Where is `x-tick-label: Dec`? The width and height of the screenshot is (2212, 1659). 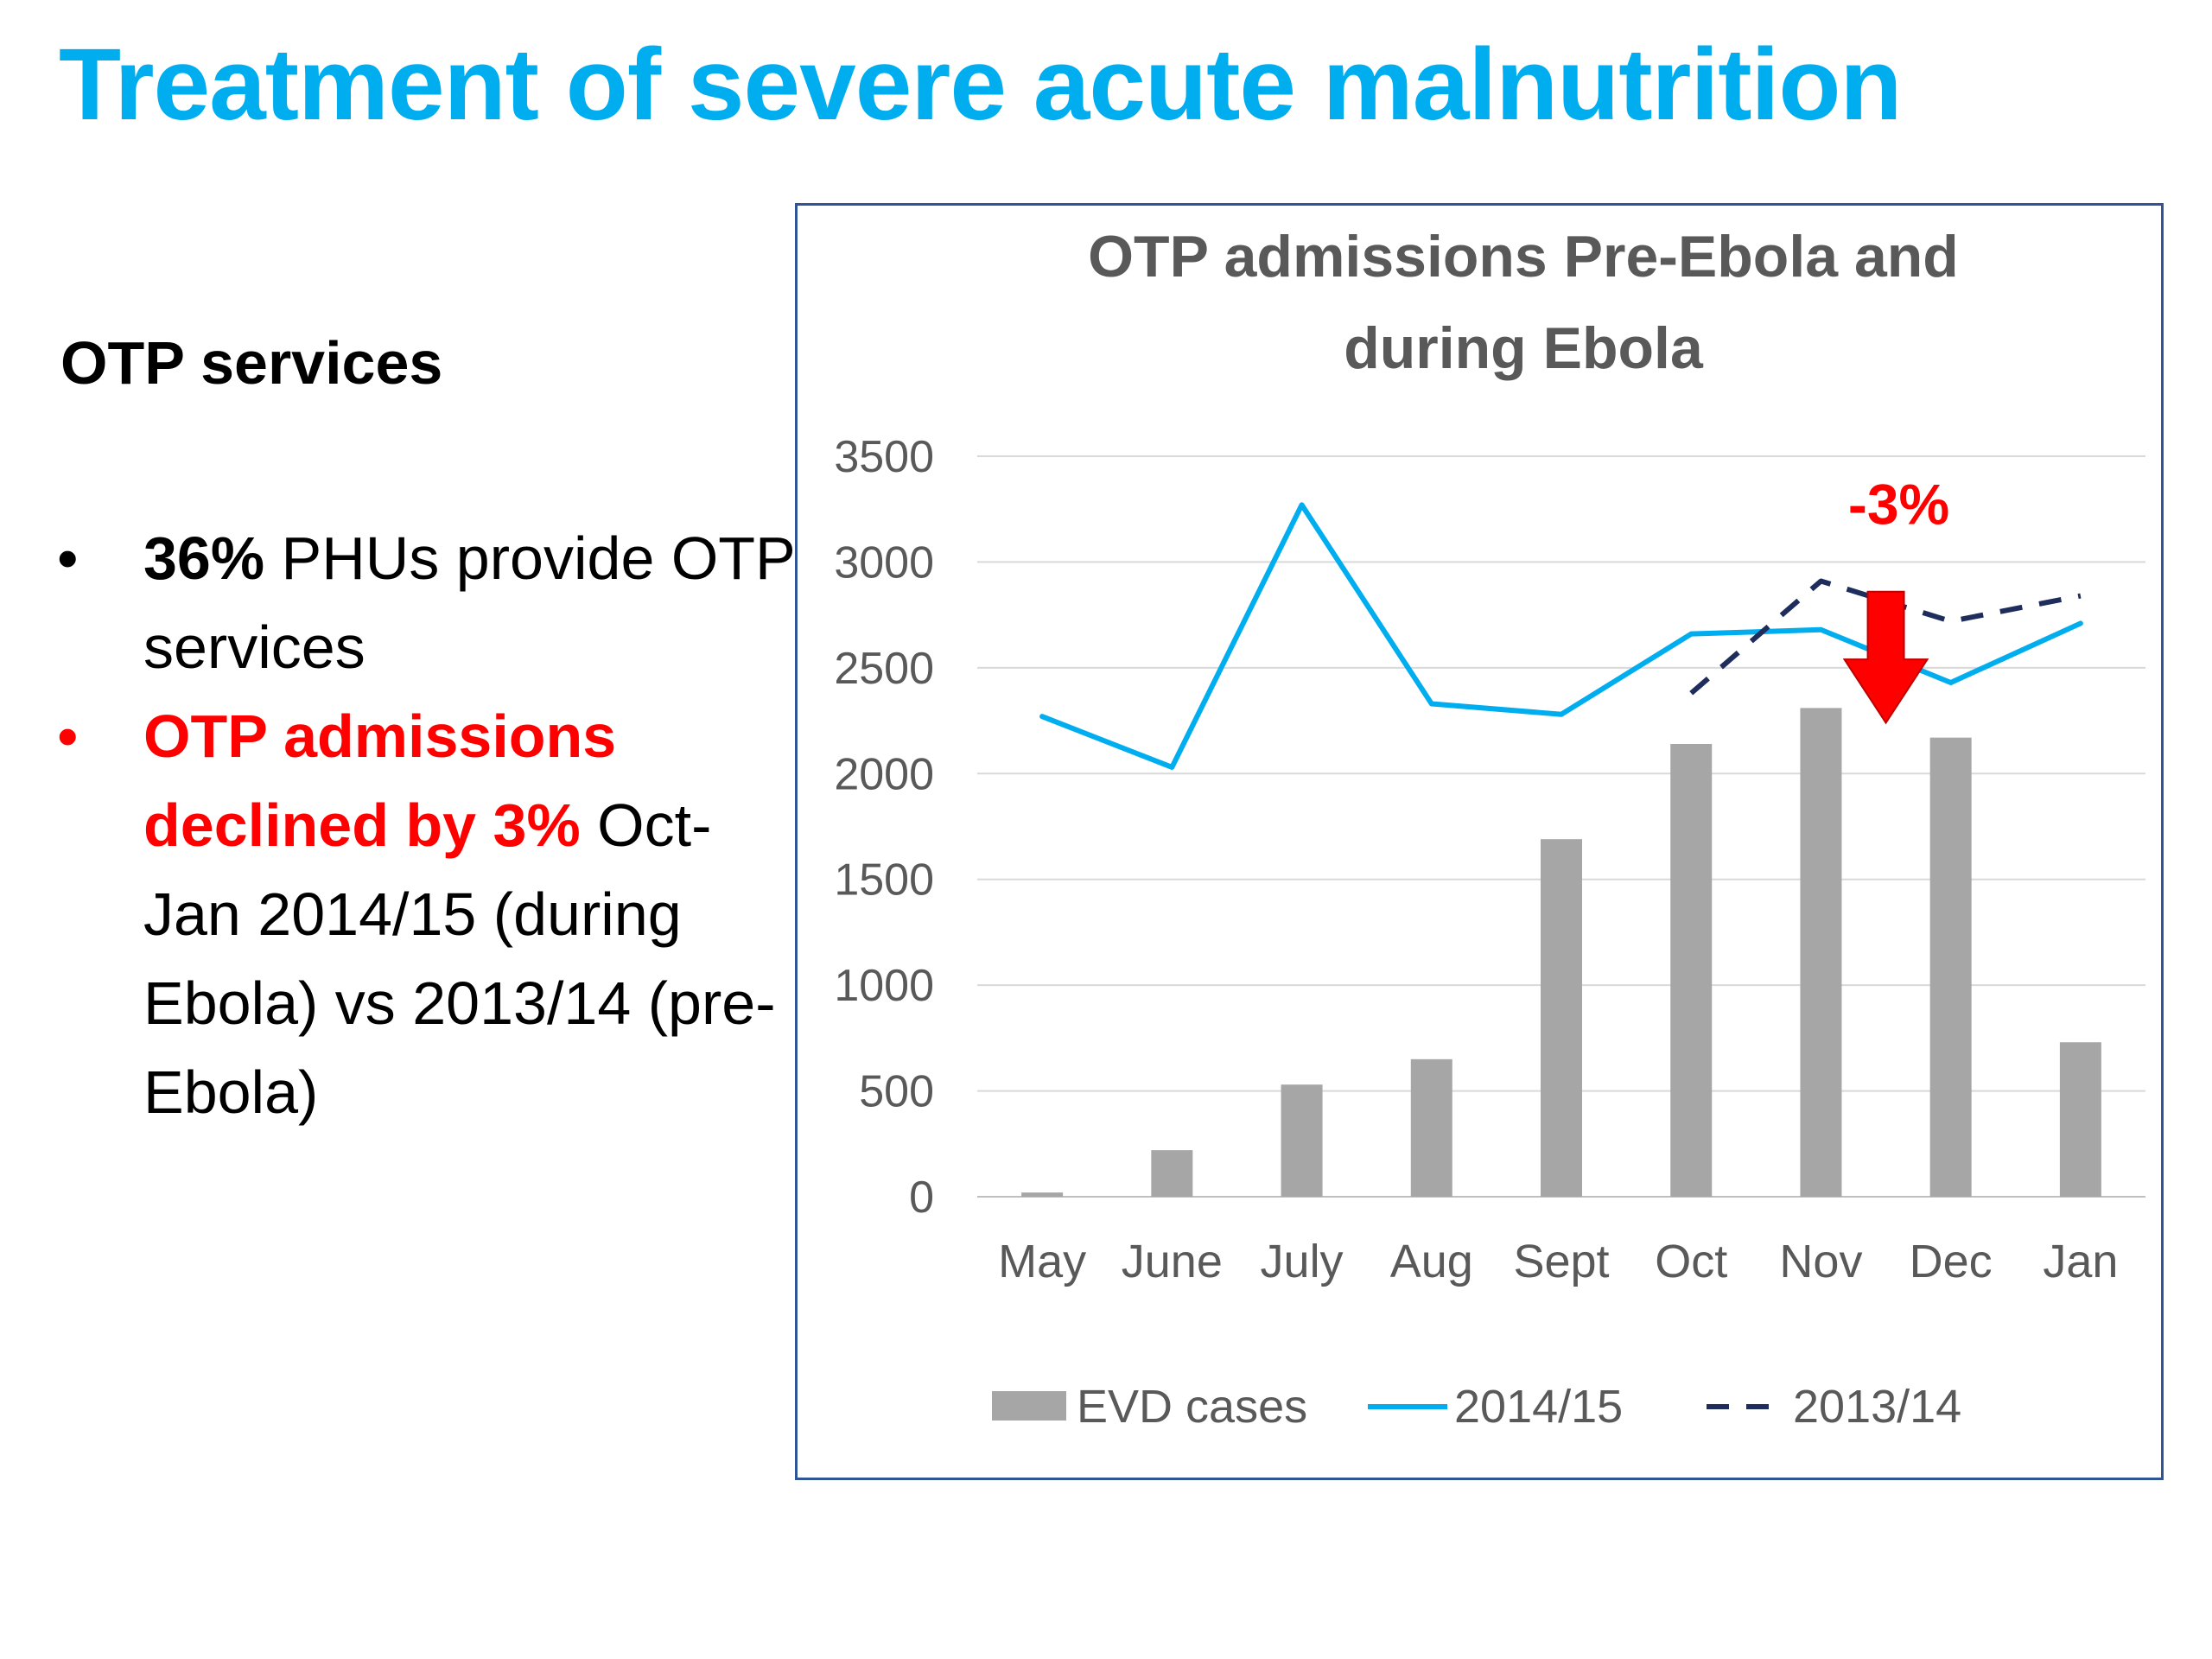 x-tick-label: Dec is located at coordinates (1951, 1261).